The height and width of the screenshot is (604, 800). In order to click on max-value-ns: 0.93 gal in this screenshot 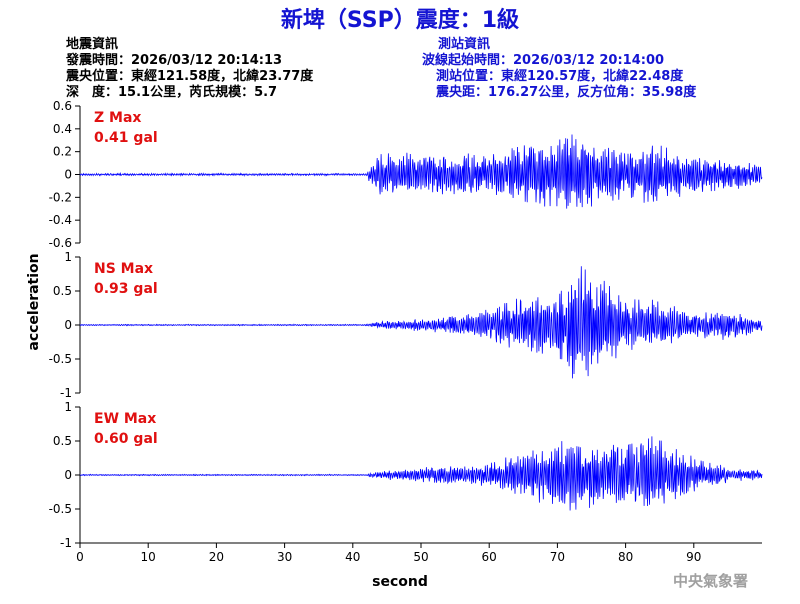, I will do `click(126, 289)`.